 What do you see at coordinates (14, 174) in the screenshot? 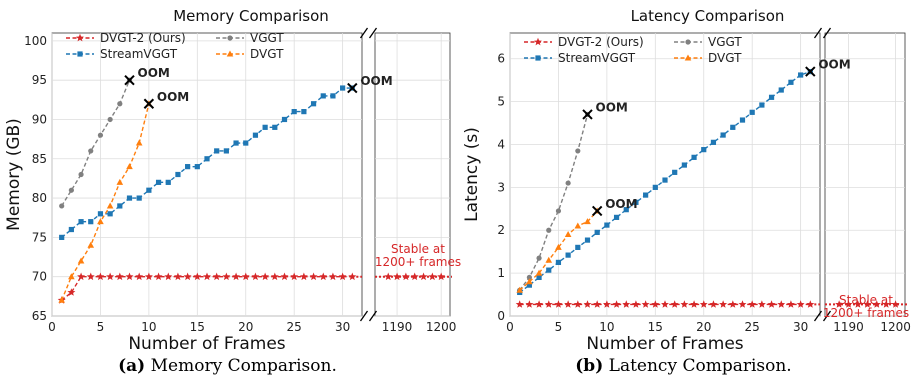
I see `y-axis-label: Memory (GB)` at bounding box center [14, 174].